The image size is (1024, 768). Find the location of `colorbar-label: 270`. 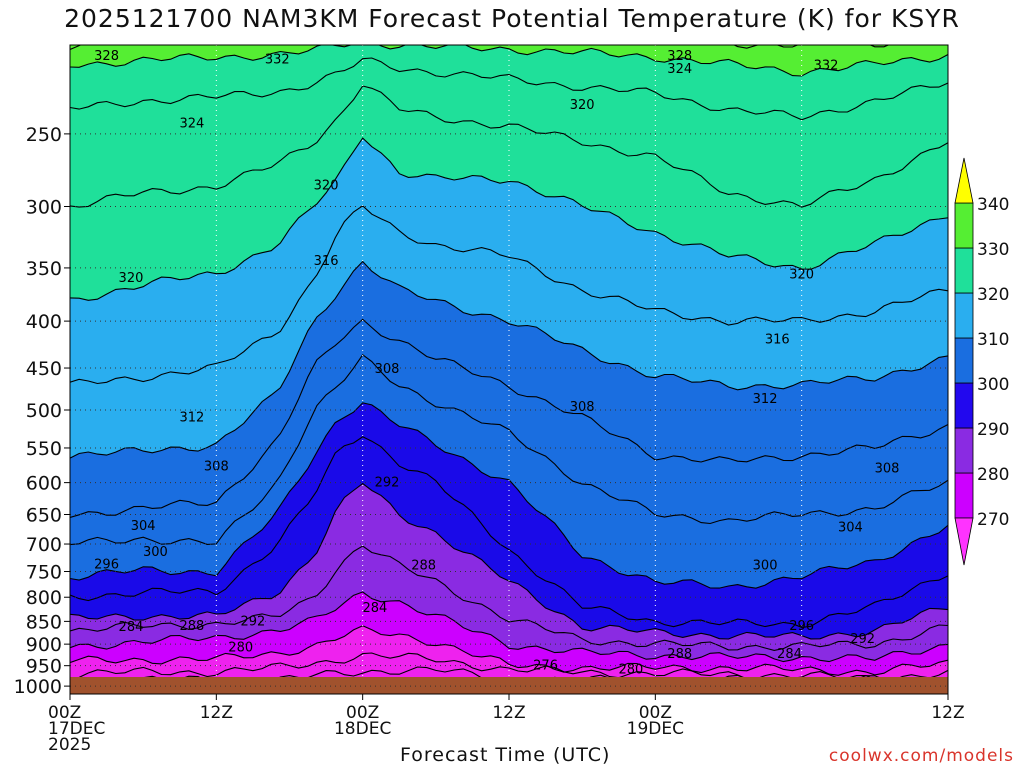

colorbar-label: 270 is located at coordinates (993, 520).